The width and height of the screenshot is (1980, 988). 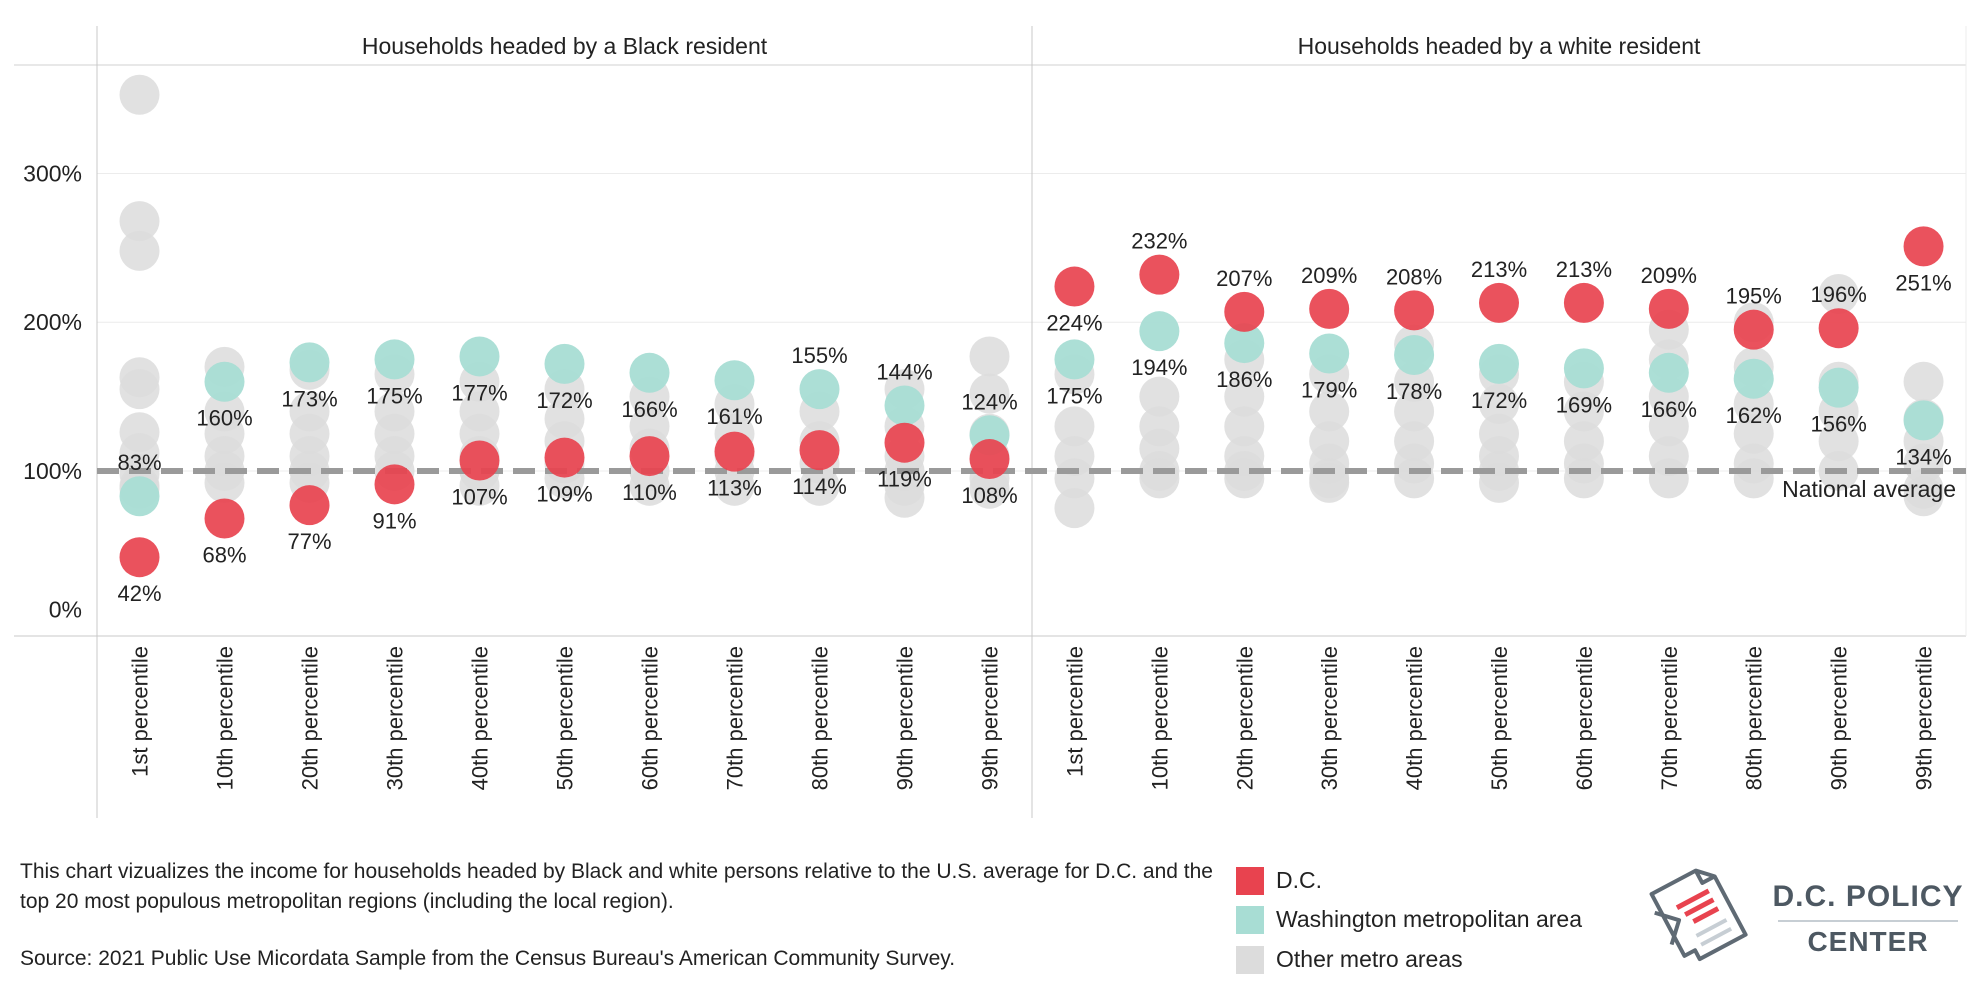 What do you see at coordinates (1584, 718) in the screenshot?
I see `x-tick-label: 60th percentile` at bounding box center [1584, 718].